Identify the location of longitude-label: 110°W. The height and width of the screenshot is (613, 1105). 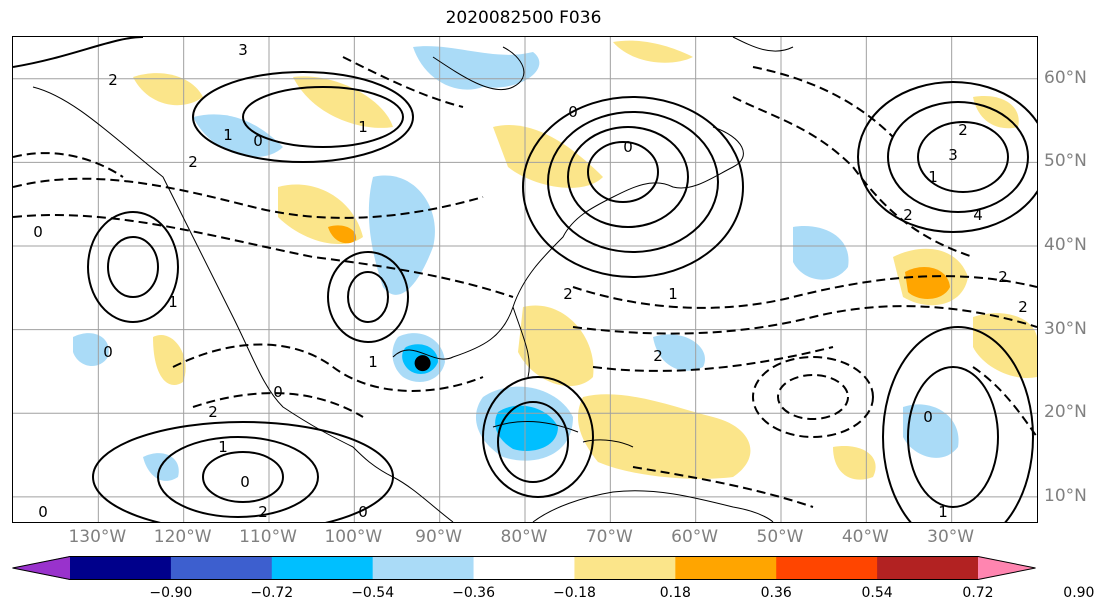
(268, 537).